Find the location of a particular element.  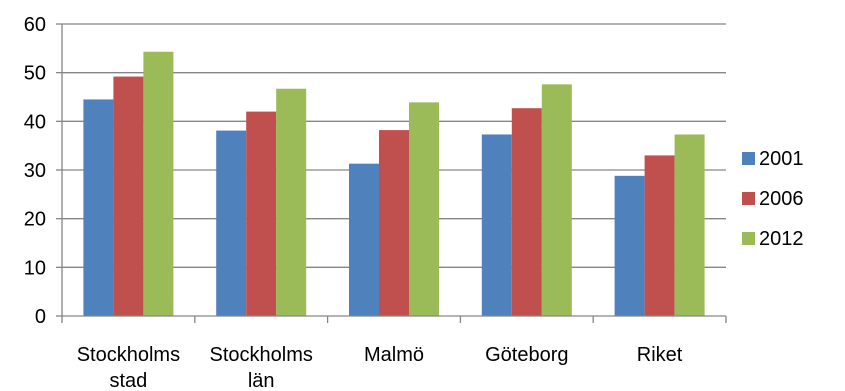

legend-label-2006: 2006 is located at coordinates (781, 199).